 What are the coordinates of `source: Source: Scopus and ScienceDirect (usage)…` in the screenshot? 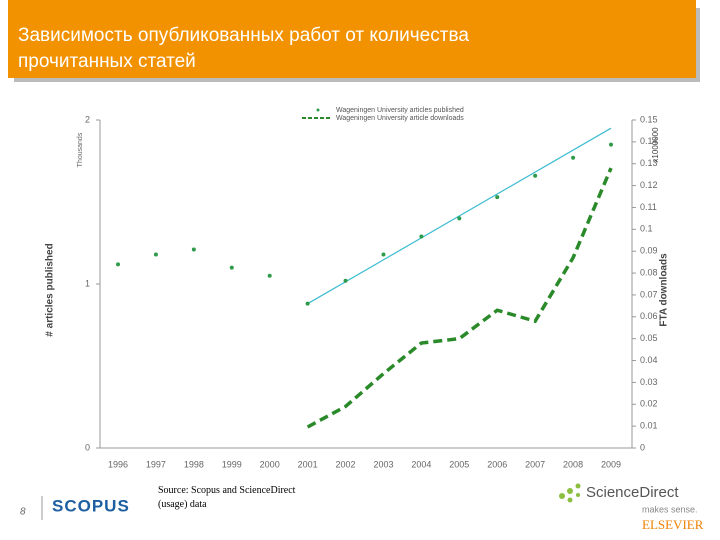 It's located at (227, 497).